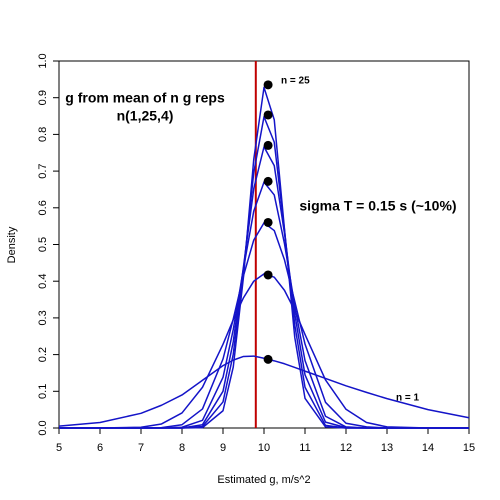 The height and width of the screenshot is (500, 500). I want to click on y-tick-label: 0.3, so click(43, 317).